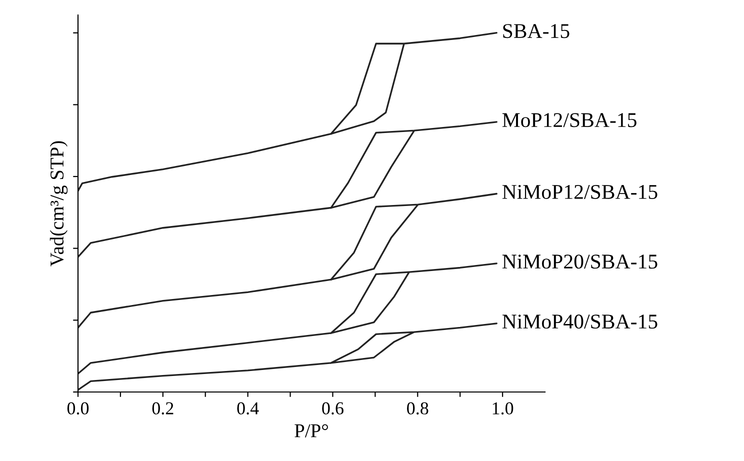  Describe the element at coordinates (78, 408) in the screenshot. I see `x-tick-label: 0.0` at that location.